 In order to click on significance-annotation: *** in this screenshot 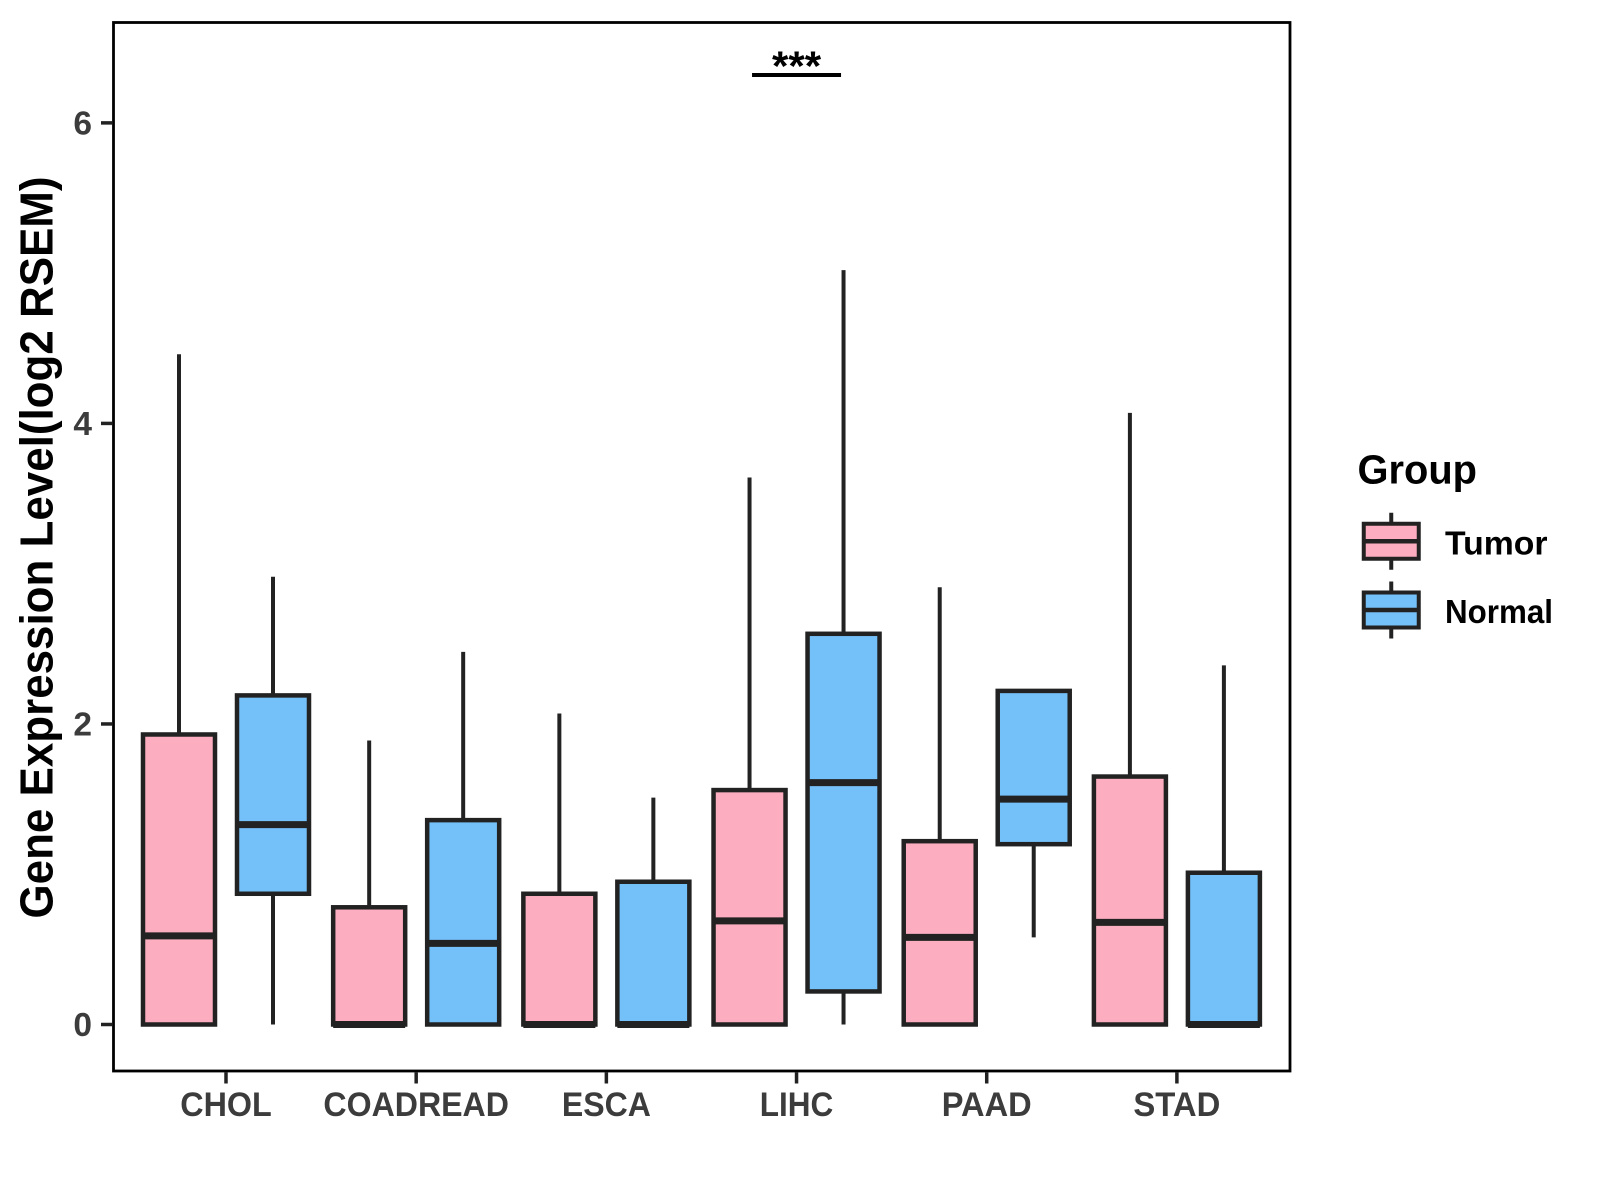, I will do `click(797, 66)`.